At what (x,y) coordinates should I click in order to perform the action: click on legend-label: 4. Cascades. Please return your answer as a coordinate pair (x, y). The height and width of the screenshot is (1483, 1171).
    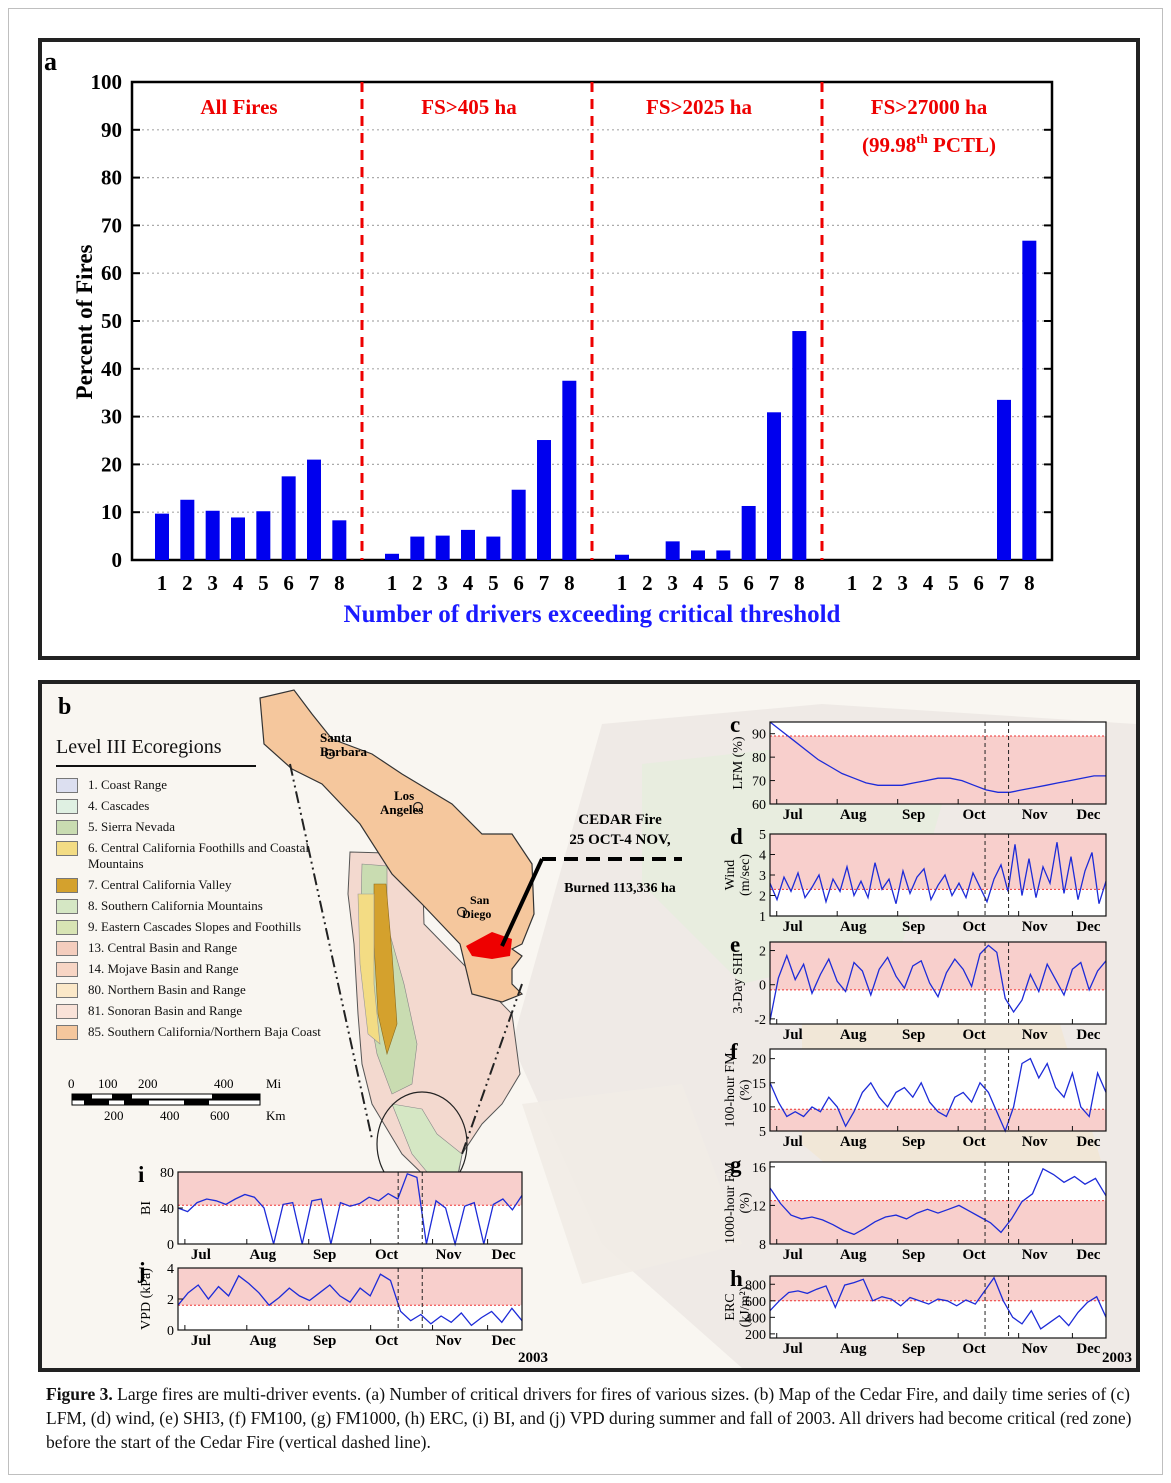
    Looking at the image, I should click on (119, 805).